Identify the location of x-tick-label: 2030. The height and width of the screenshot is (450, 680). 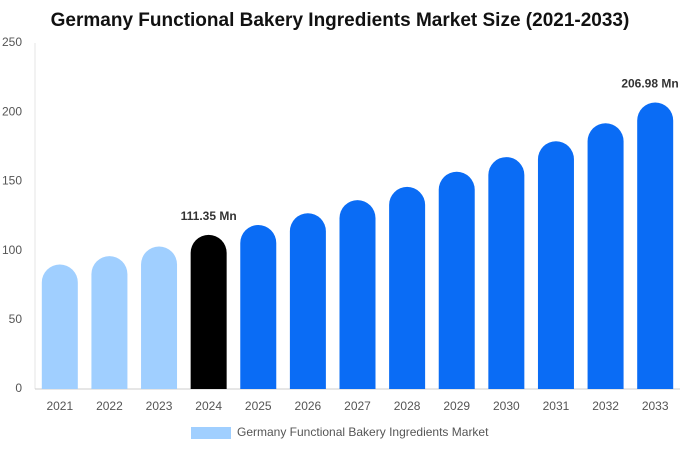
(506, 406).